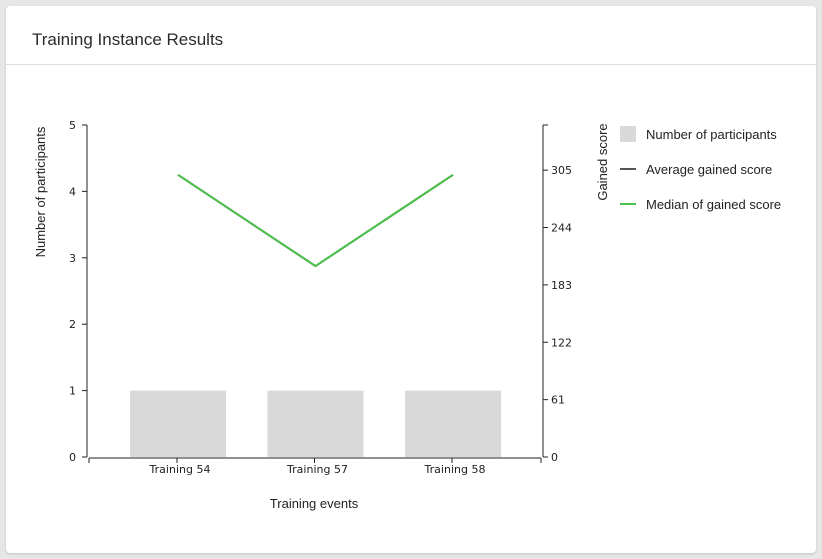  I want to click on legend-label: Number of participants, so click(711, 134).